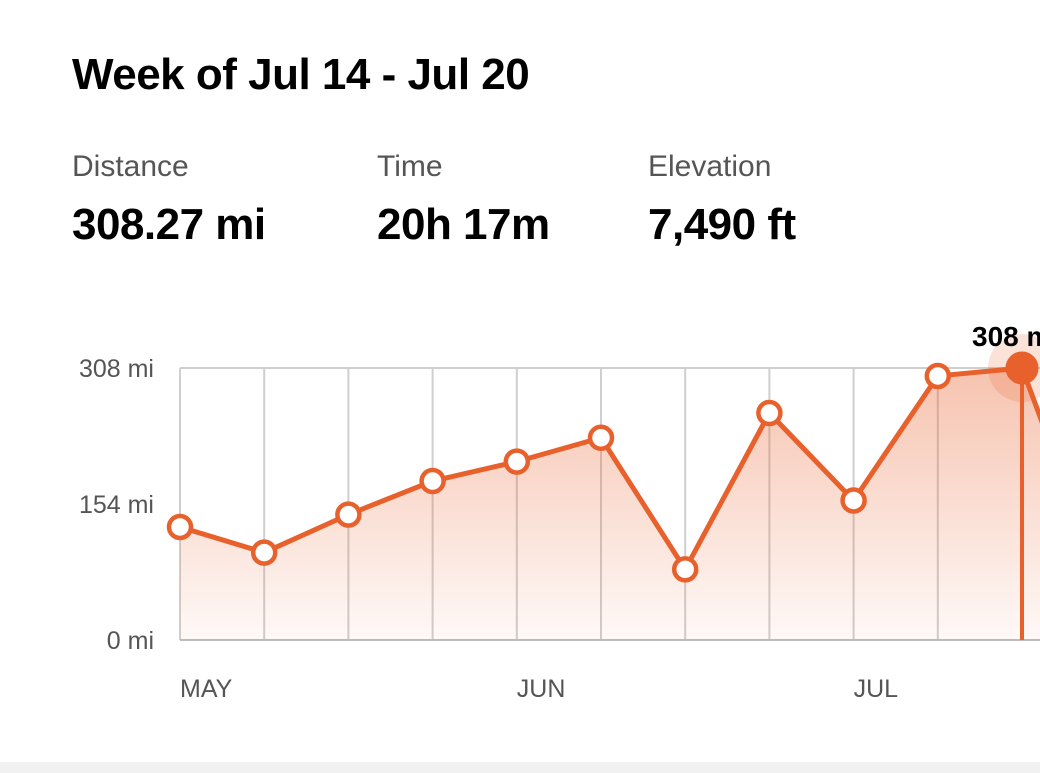  What do you see at coordinates (876, 689) in the screenshot?
I see `x-tick-label: JUL` at bounding box center [876, 689].